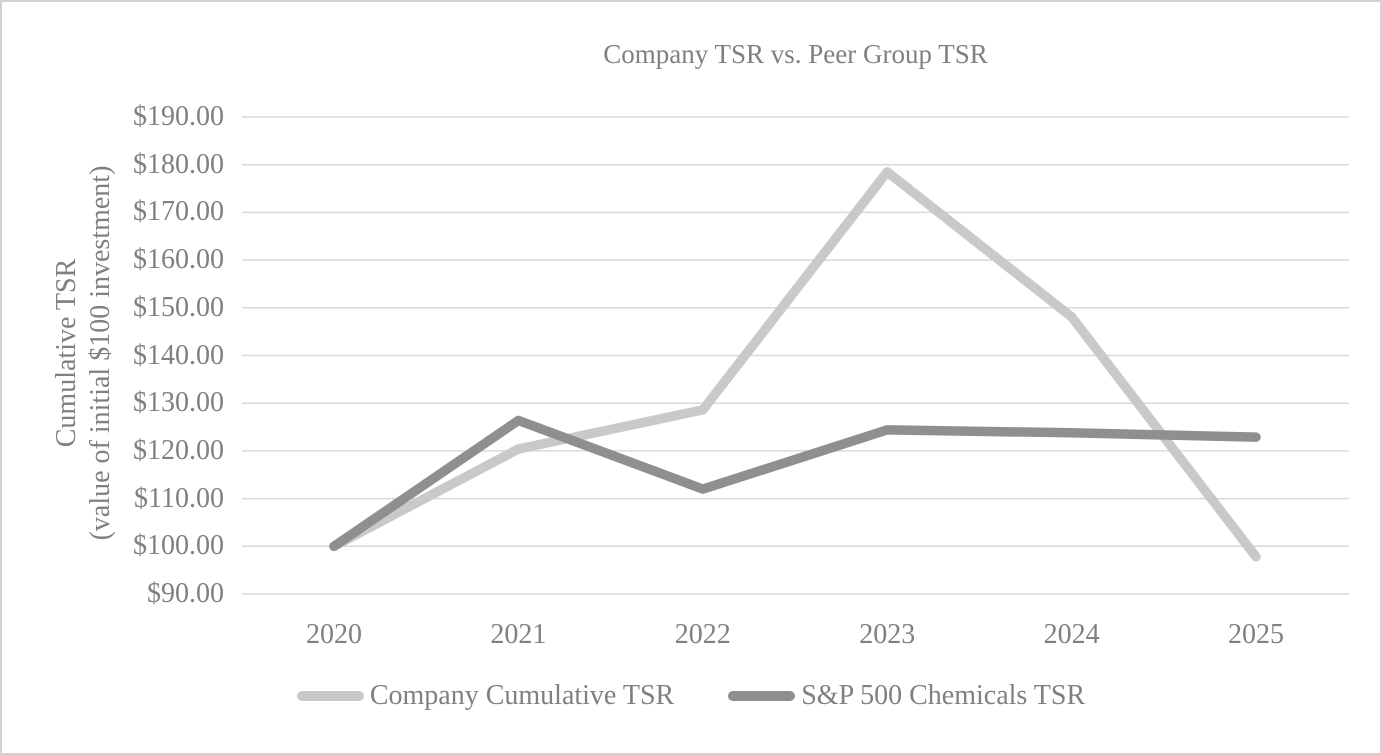 The width and height of the screenshot is (1382, 755). Describe the element at coordinates (178, 307) in the screenshot. I see `y-tick-label: $150.00` at that location.